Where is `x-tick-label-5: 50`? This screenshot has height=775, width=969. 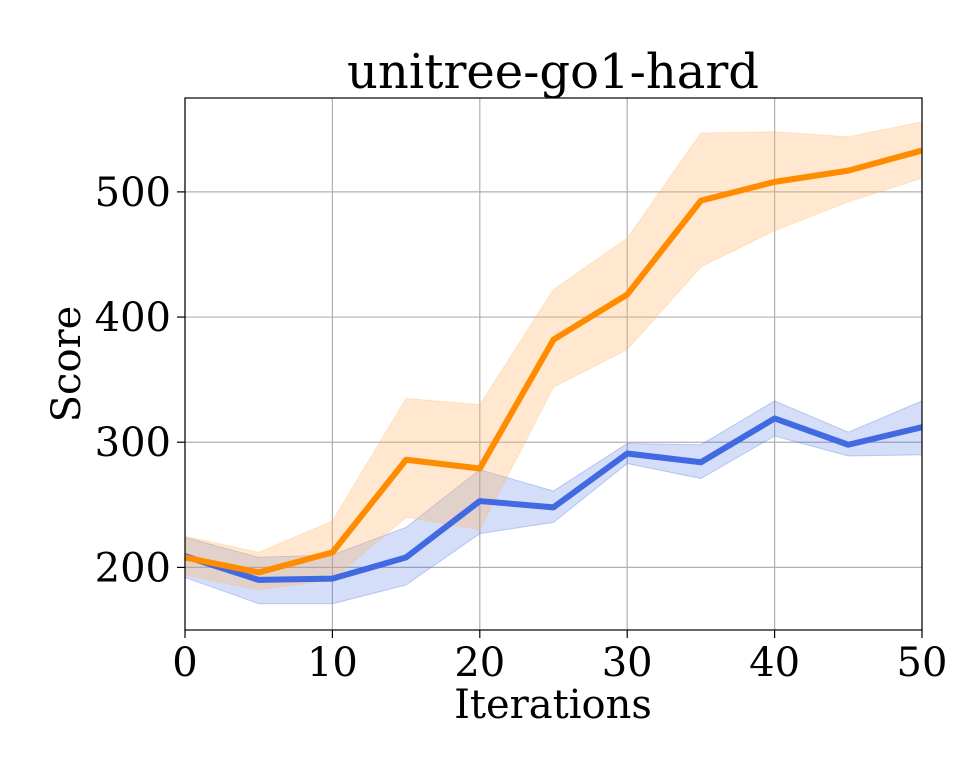
x-tick-label-5: 50 is located at coordinates (922, 663).